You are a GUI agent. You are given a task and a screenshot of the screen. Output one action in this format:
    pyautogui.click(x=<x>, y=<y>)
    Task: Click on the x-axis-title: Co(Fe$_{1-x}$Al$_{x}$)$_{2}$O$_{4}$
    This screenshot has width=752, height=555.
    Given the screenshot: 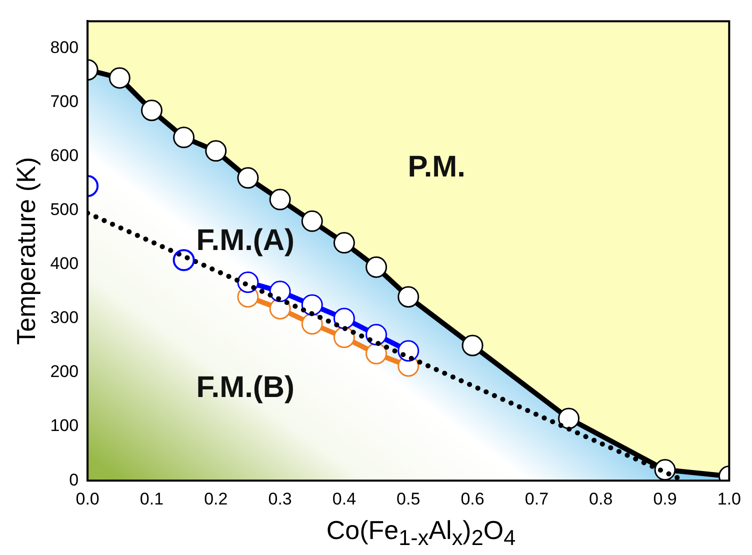 What is the action you would take?
    pyautogui.click(x=421, y=533)
    